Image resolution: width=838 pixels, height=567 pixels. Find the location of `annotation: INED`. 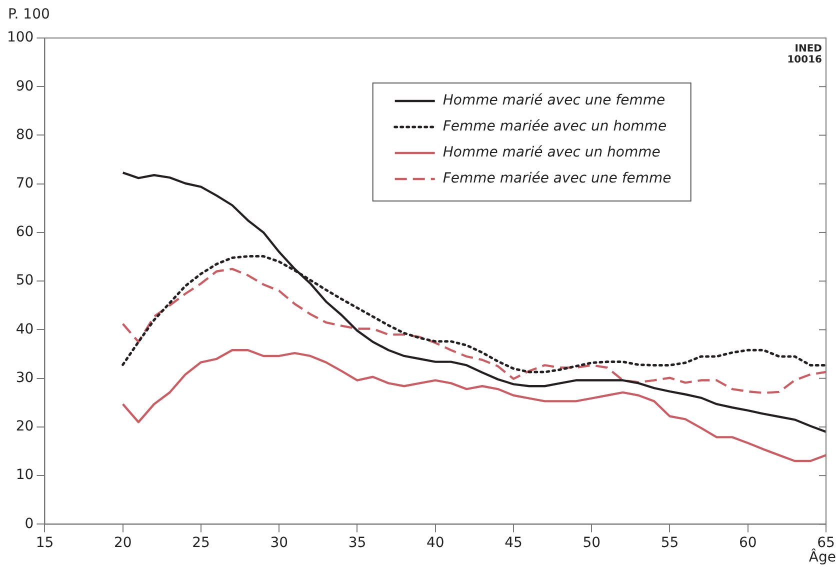

annotation: INED is located at coordinates (808, 49).